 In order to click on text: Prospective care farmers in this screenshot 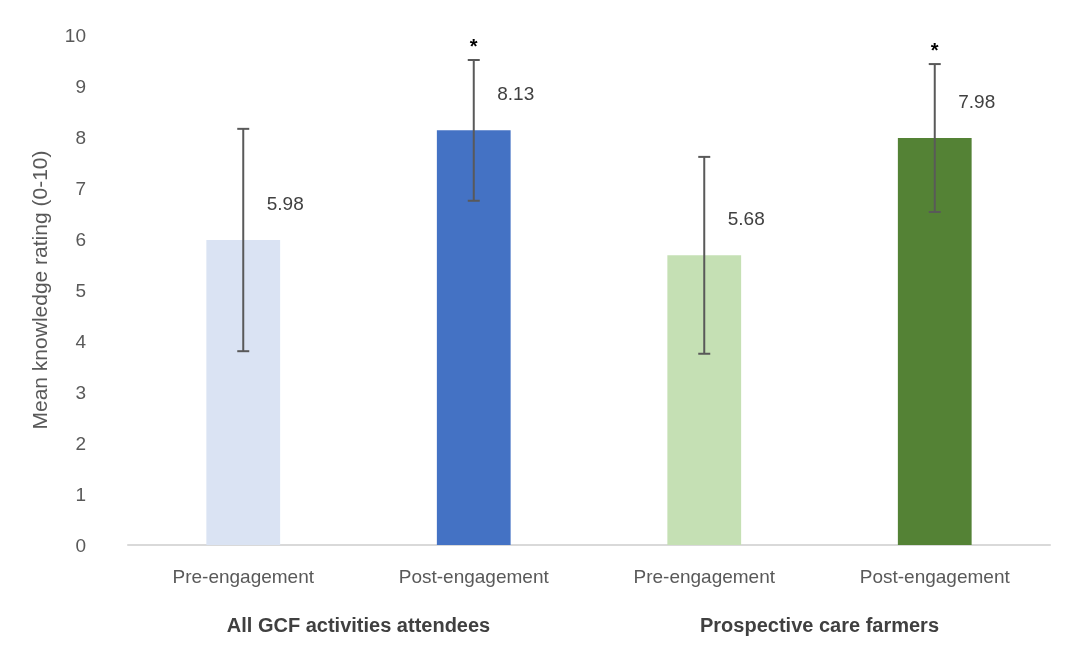, I will do `click(819, 625)`.